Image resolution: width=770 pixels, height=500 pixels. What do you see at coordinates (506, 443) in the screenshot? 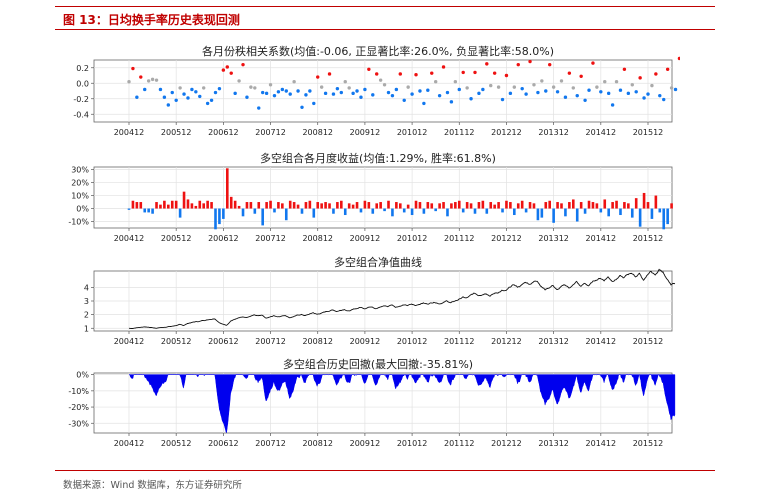
I see `x-tick-label: 201212` at bounding box center [506, 443].